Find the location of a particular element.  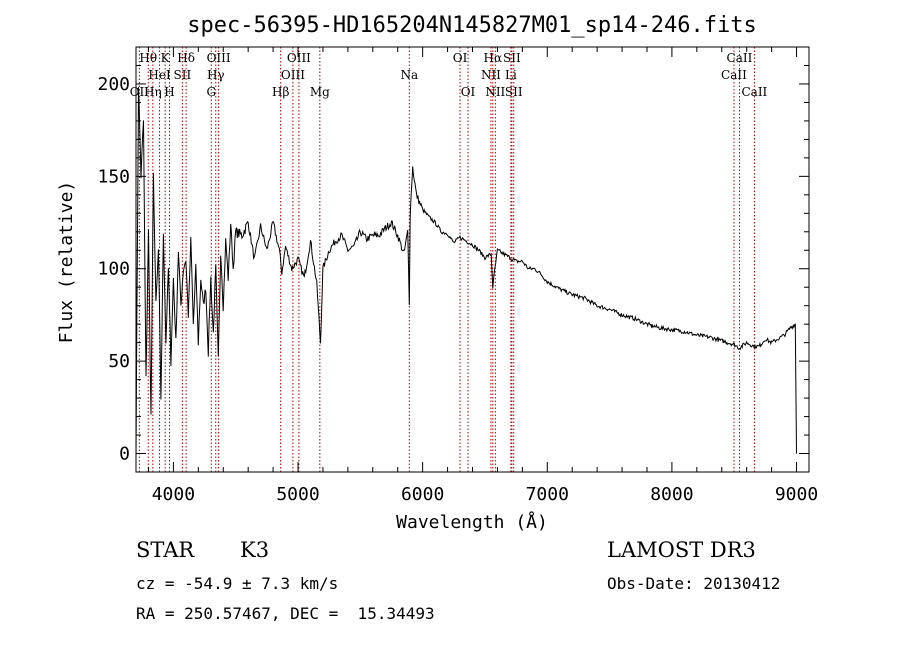

velocity-text: cz = -54.9 ± 7.3 km/s is located at coordinates (237, 583).